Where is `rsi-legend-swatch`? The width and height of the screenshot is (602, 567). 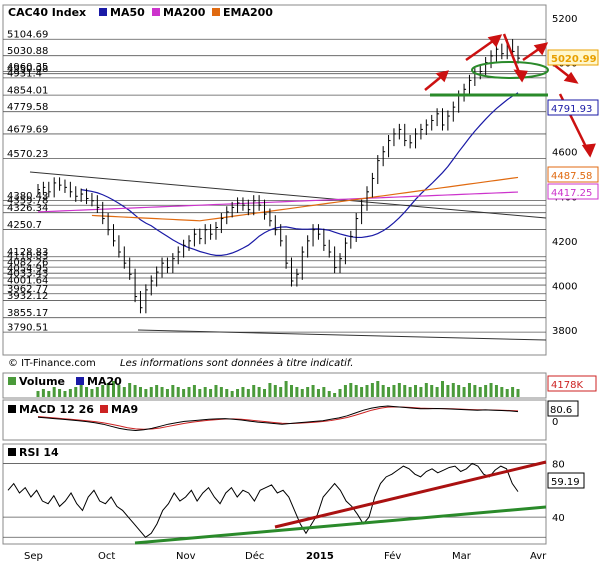 rsi-legend-swatch is located at coordinates (12, 452).